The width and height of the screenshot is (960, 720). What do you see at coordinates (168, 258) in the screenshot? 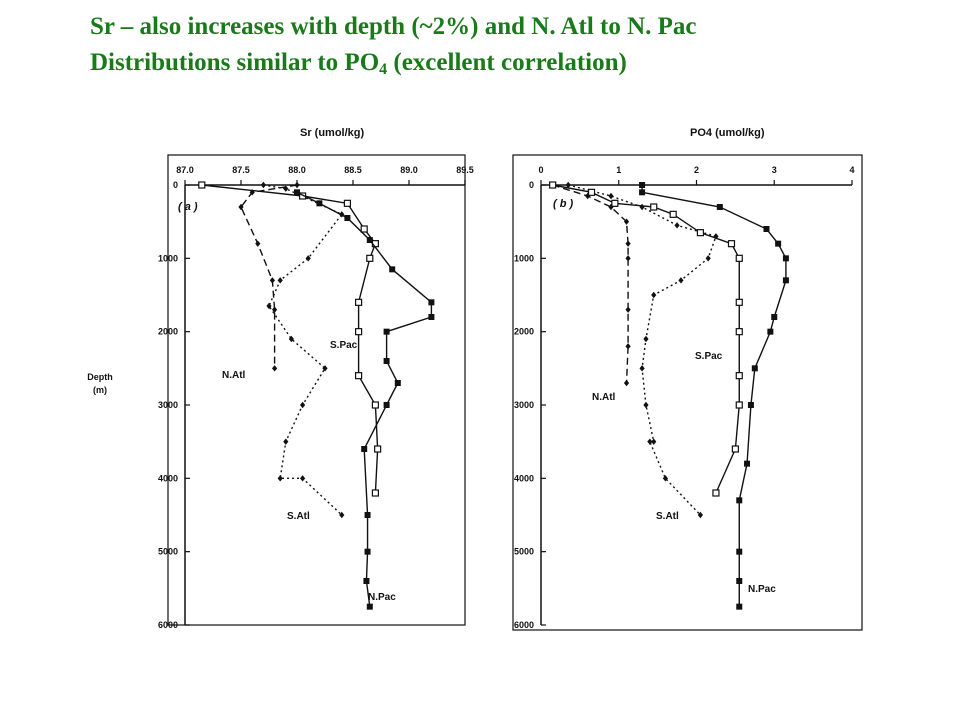
I see `y-tick-label: 1000` at bounding box center [168, 258].